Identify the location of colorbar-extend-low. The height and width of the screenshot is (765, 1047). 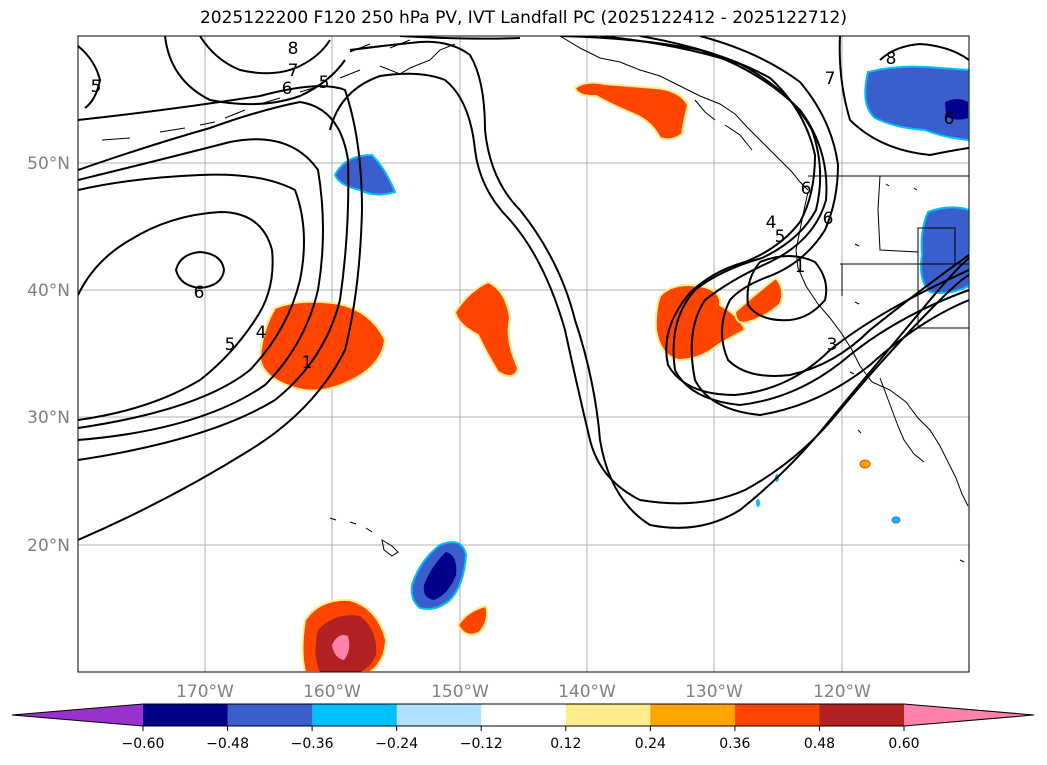
(77, 715).